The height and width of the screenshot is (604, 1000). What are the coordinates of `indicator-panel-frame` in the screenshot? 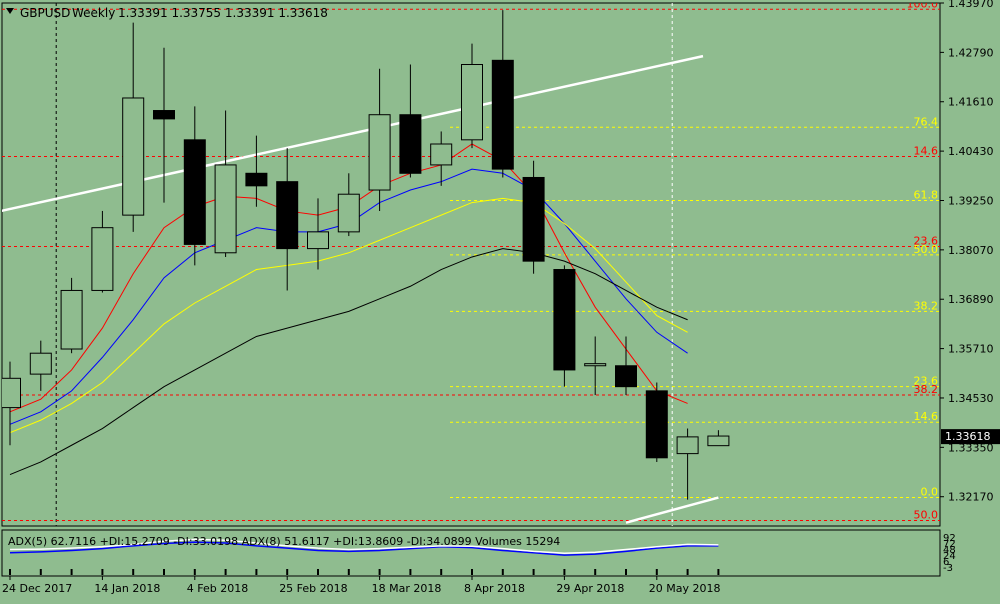 It's located at (471, 553).